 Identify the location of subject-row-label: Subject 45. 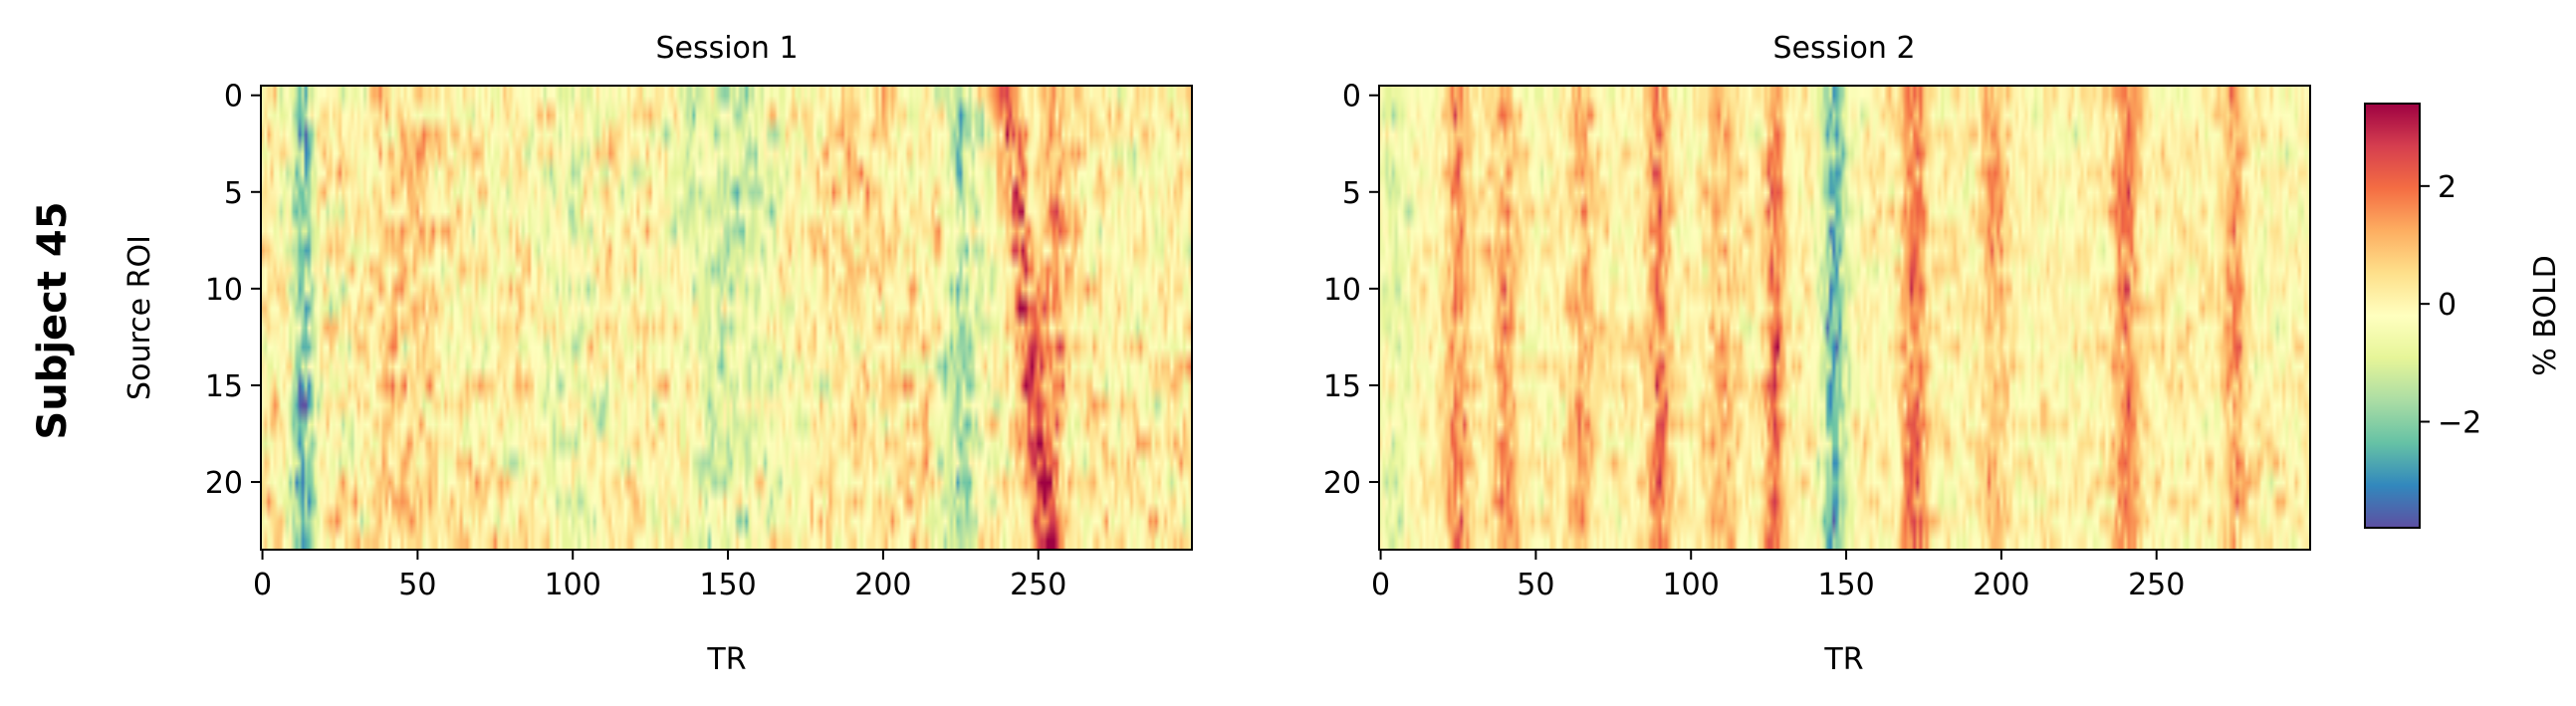
(53, 320).